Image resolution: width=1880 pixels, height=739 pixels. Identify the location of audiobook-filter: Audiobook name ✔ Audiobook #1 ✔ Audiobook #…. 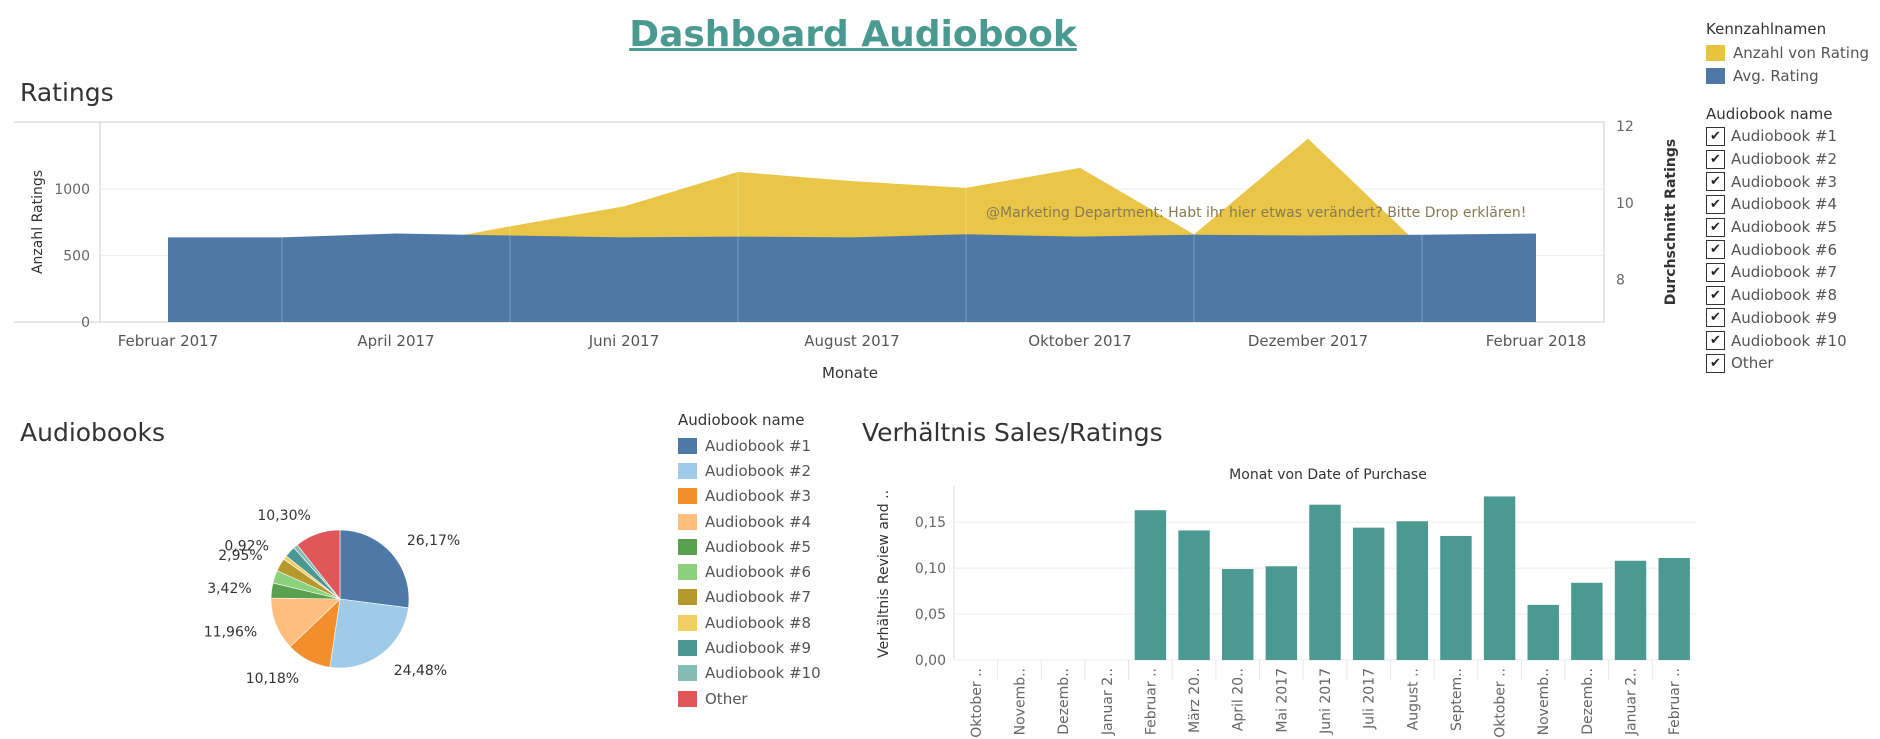
(1791, 240).